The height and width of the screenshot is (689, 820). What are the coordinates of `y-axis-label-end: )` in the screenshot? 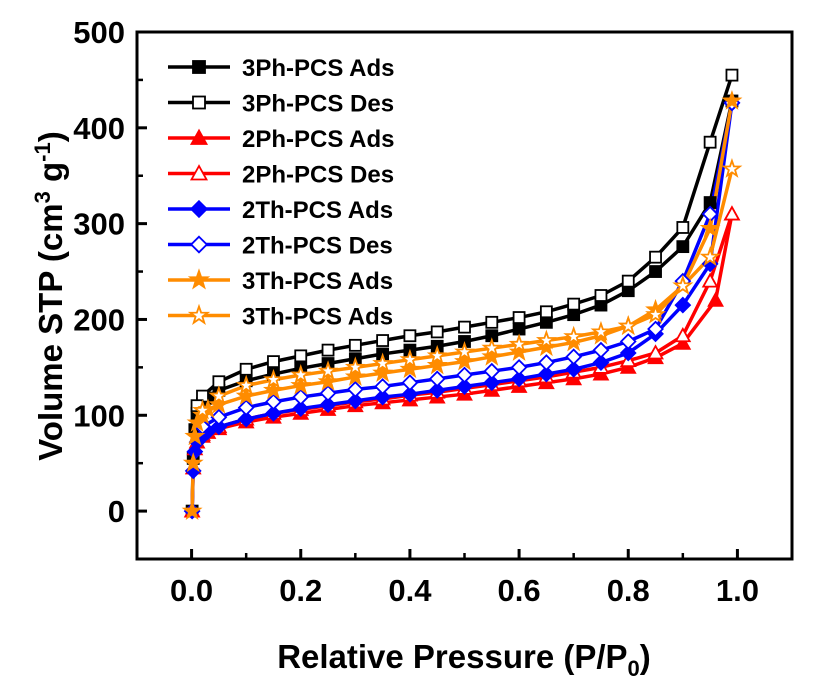 It's located at (50, 136).